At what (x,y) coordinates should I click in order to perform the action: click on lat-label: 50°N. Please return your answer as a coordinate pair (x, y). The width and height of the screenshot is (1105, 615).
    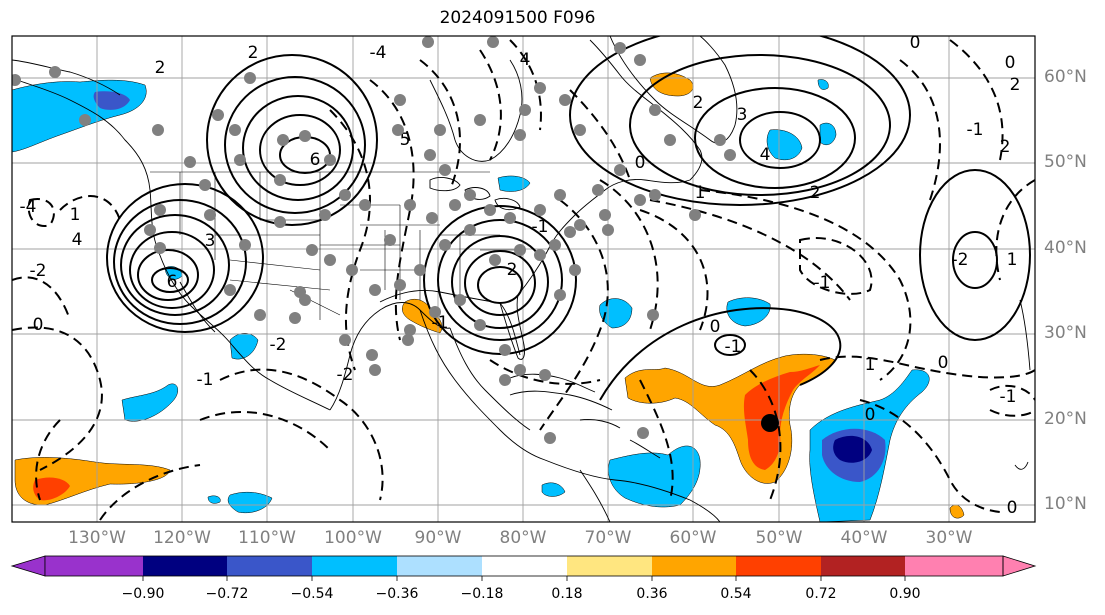
    Looking at the image, I should click on (1065, 162).